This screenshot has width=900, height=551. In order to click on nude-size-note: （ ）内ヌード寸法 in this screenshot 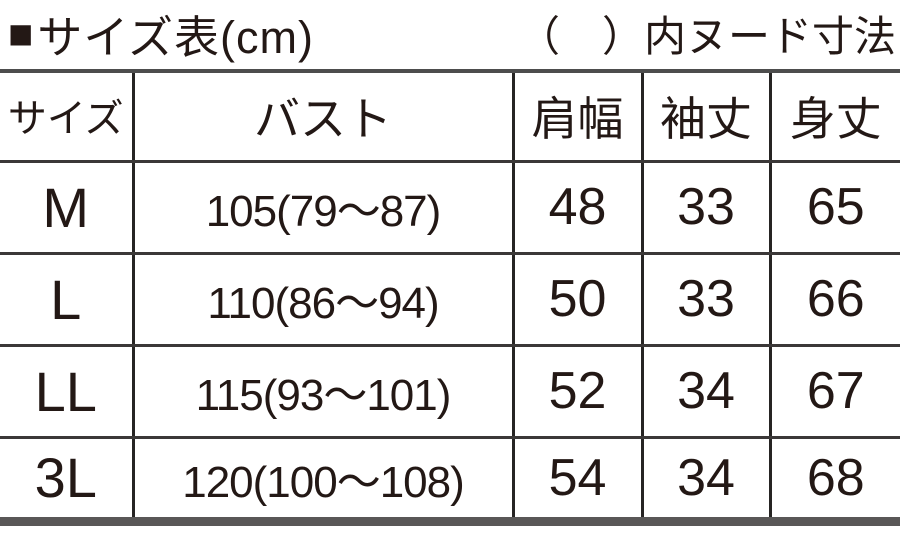, I will do `click(706, 36)`.